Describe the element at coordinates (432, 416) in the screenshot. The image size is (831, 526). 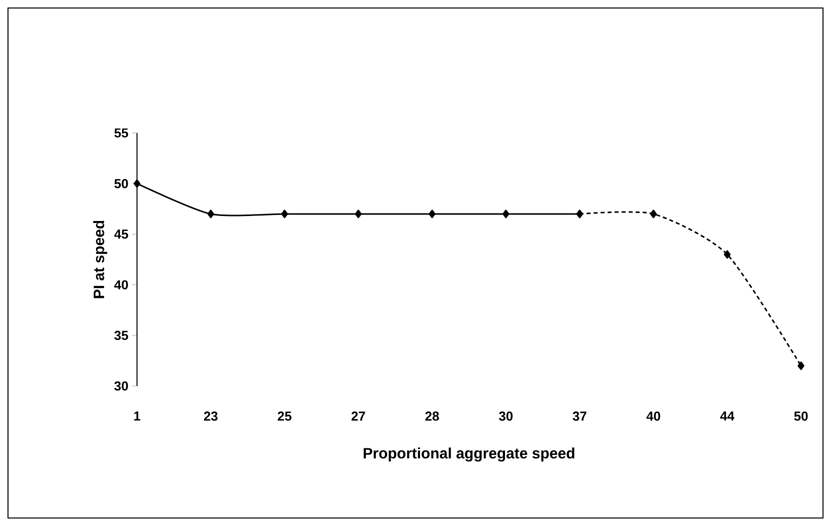
I see `x-tick-label: 28` at that location.